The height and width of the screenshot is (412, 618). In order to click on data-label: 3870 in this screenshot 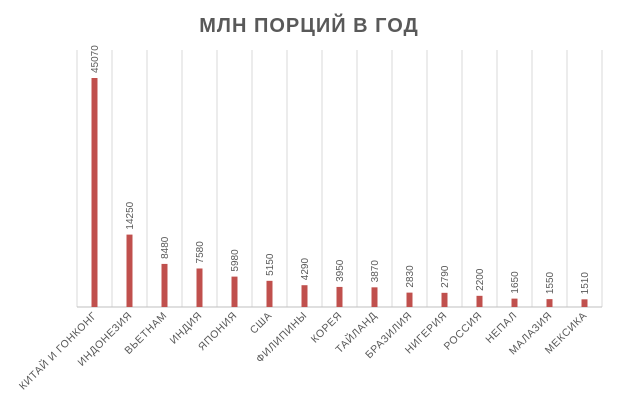, I will do `click(375, 271)`.